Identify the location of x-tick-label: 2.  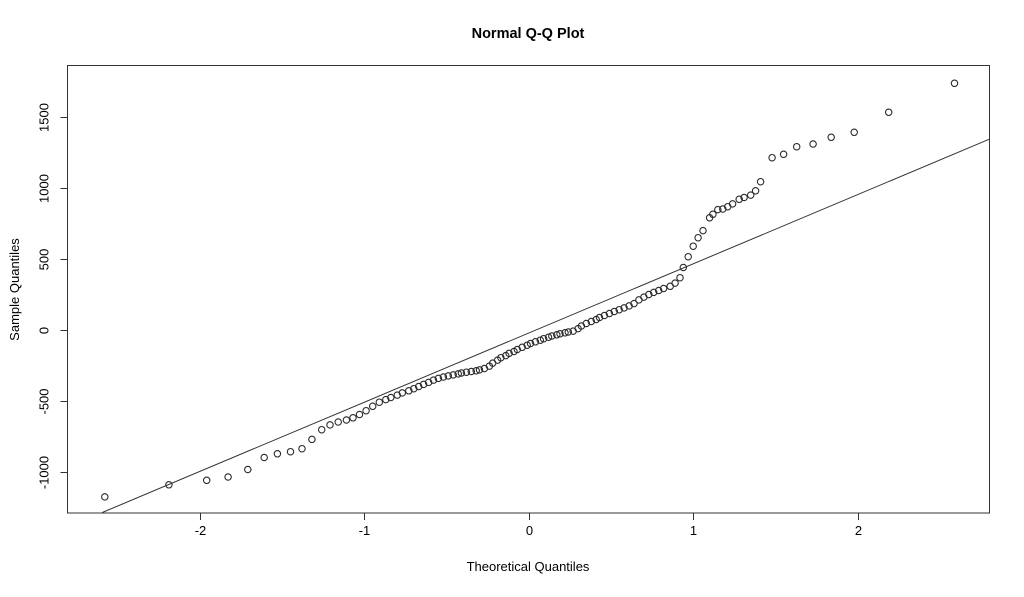
(858, 530).